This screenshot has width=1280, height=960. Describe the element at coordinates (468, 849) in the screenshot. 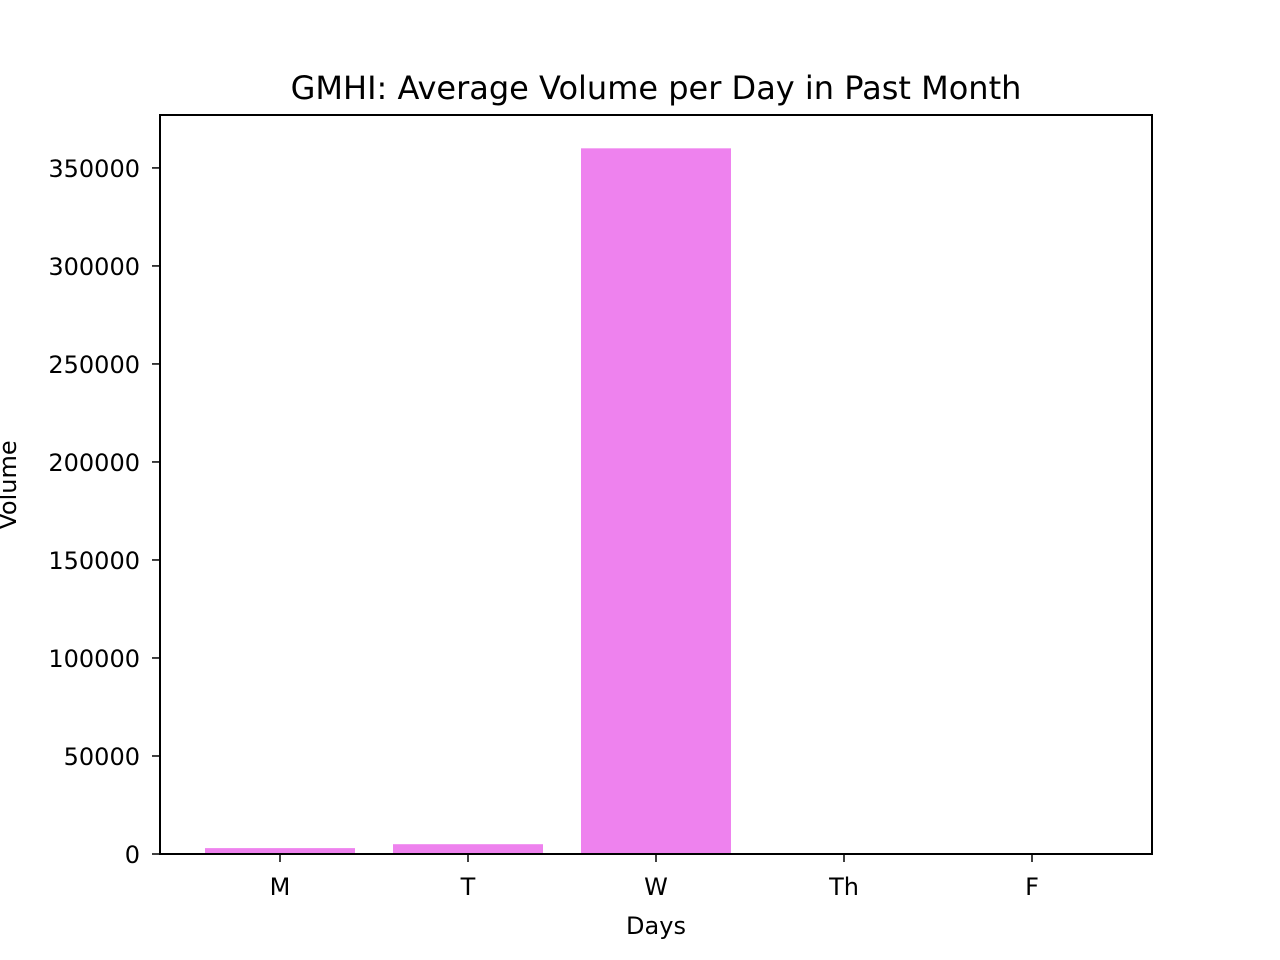

I see `bar-t` at that location.